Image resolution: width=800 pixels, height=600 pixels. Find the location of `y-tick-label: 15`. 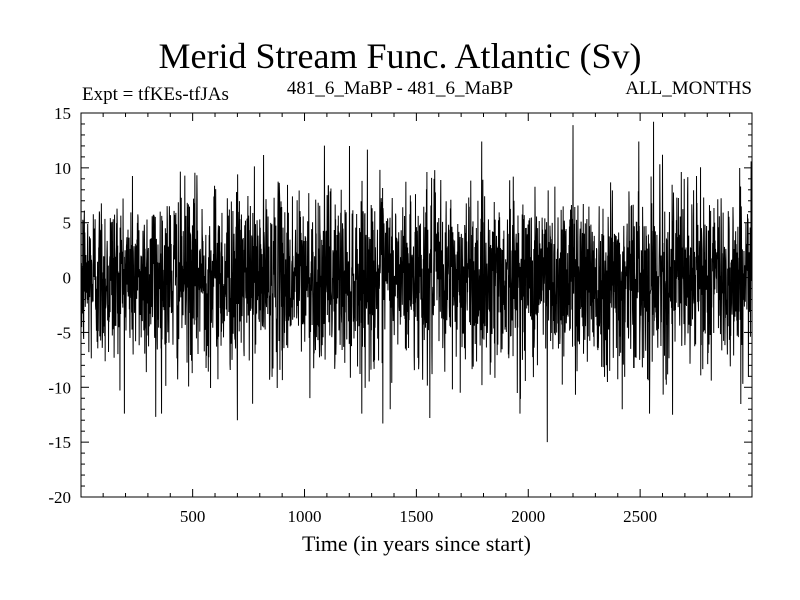

y-tick-label: 15 is located at coordinates (62, 113).